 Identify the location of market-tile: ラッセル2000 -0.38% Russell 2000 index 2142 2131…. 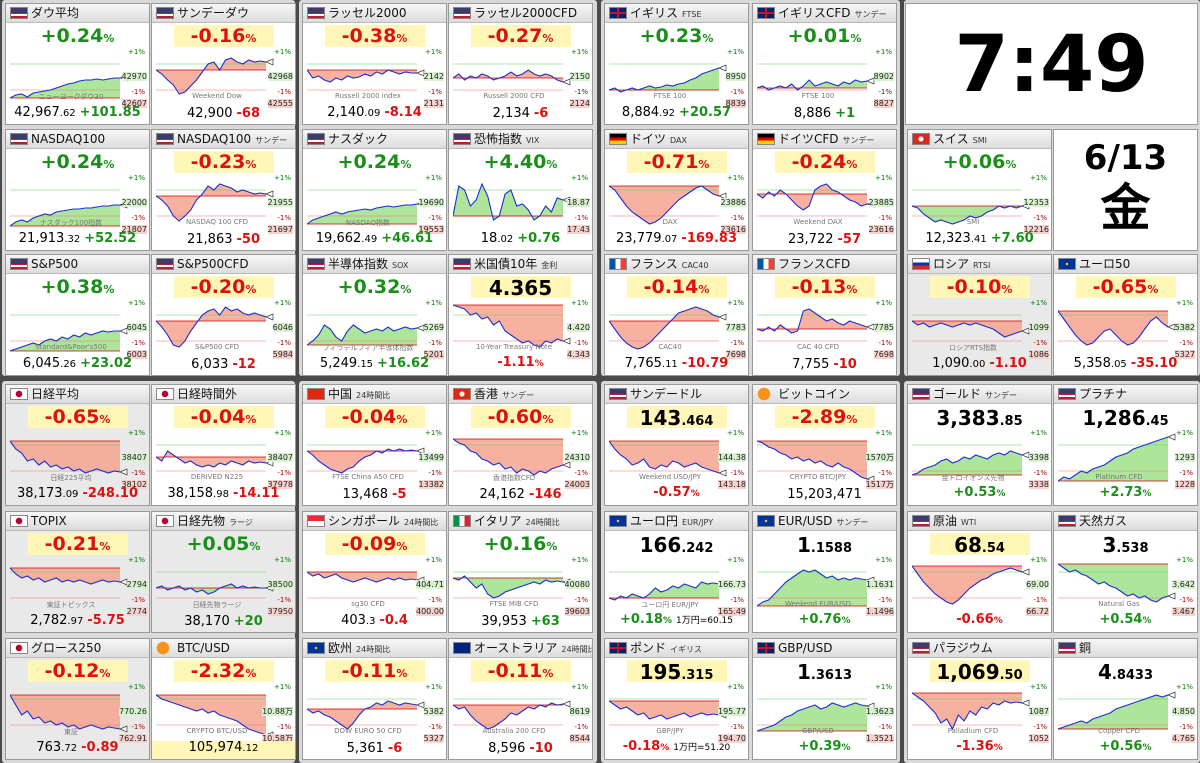
(374, 64).